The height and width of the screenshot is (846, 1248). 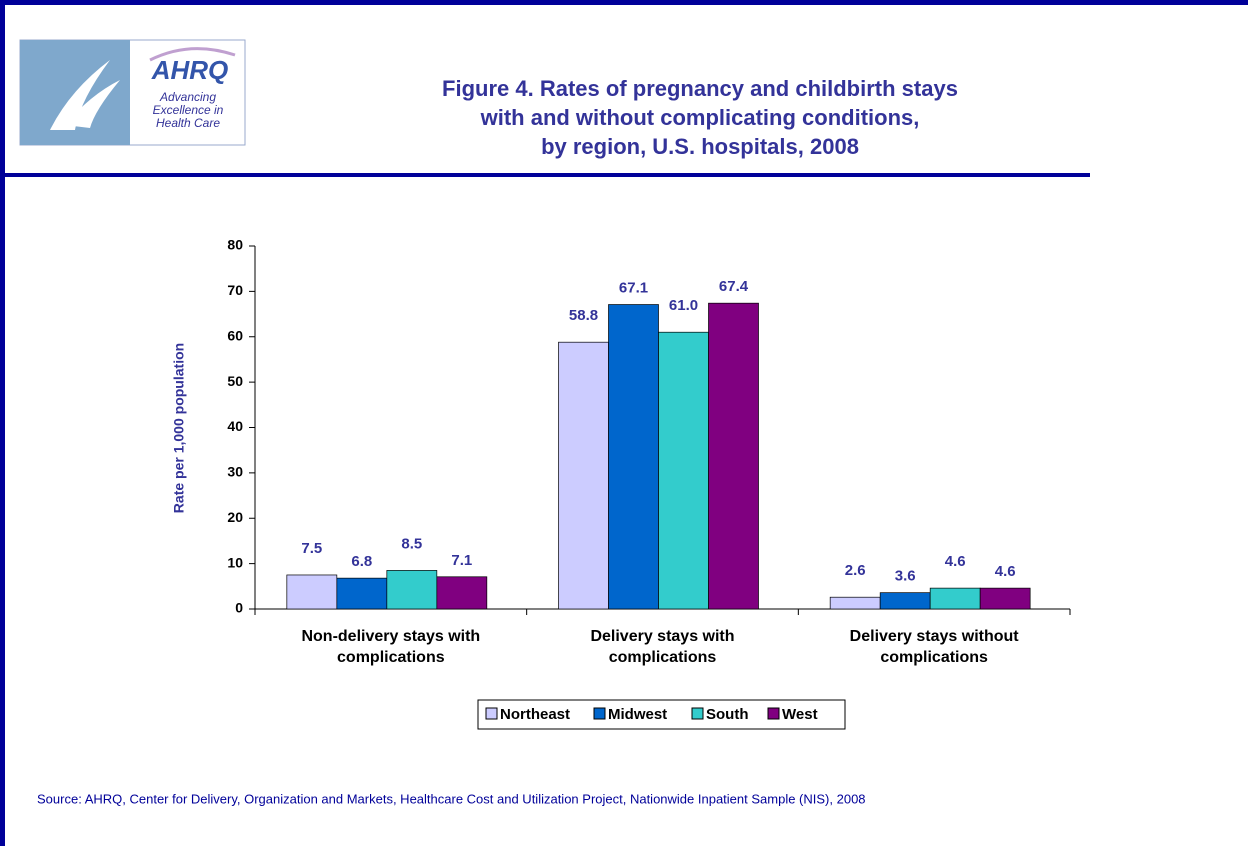 I want to click on y-axis-label: Rate per 1,000 population, so click(x=179, y=428).